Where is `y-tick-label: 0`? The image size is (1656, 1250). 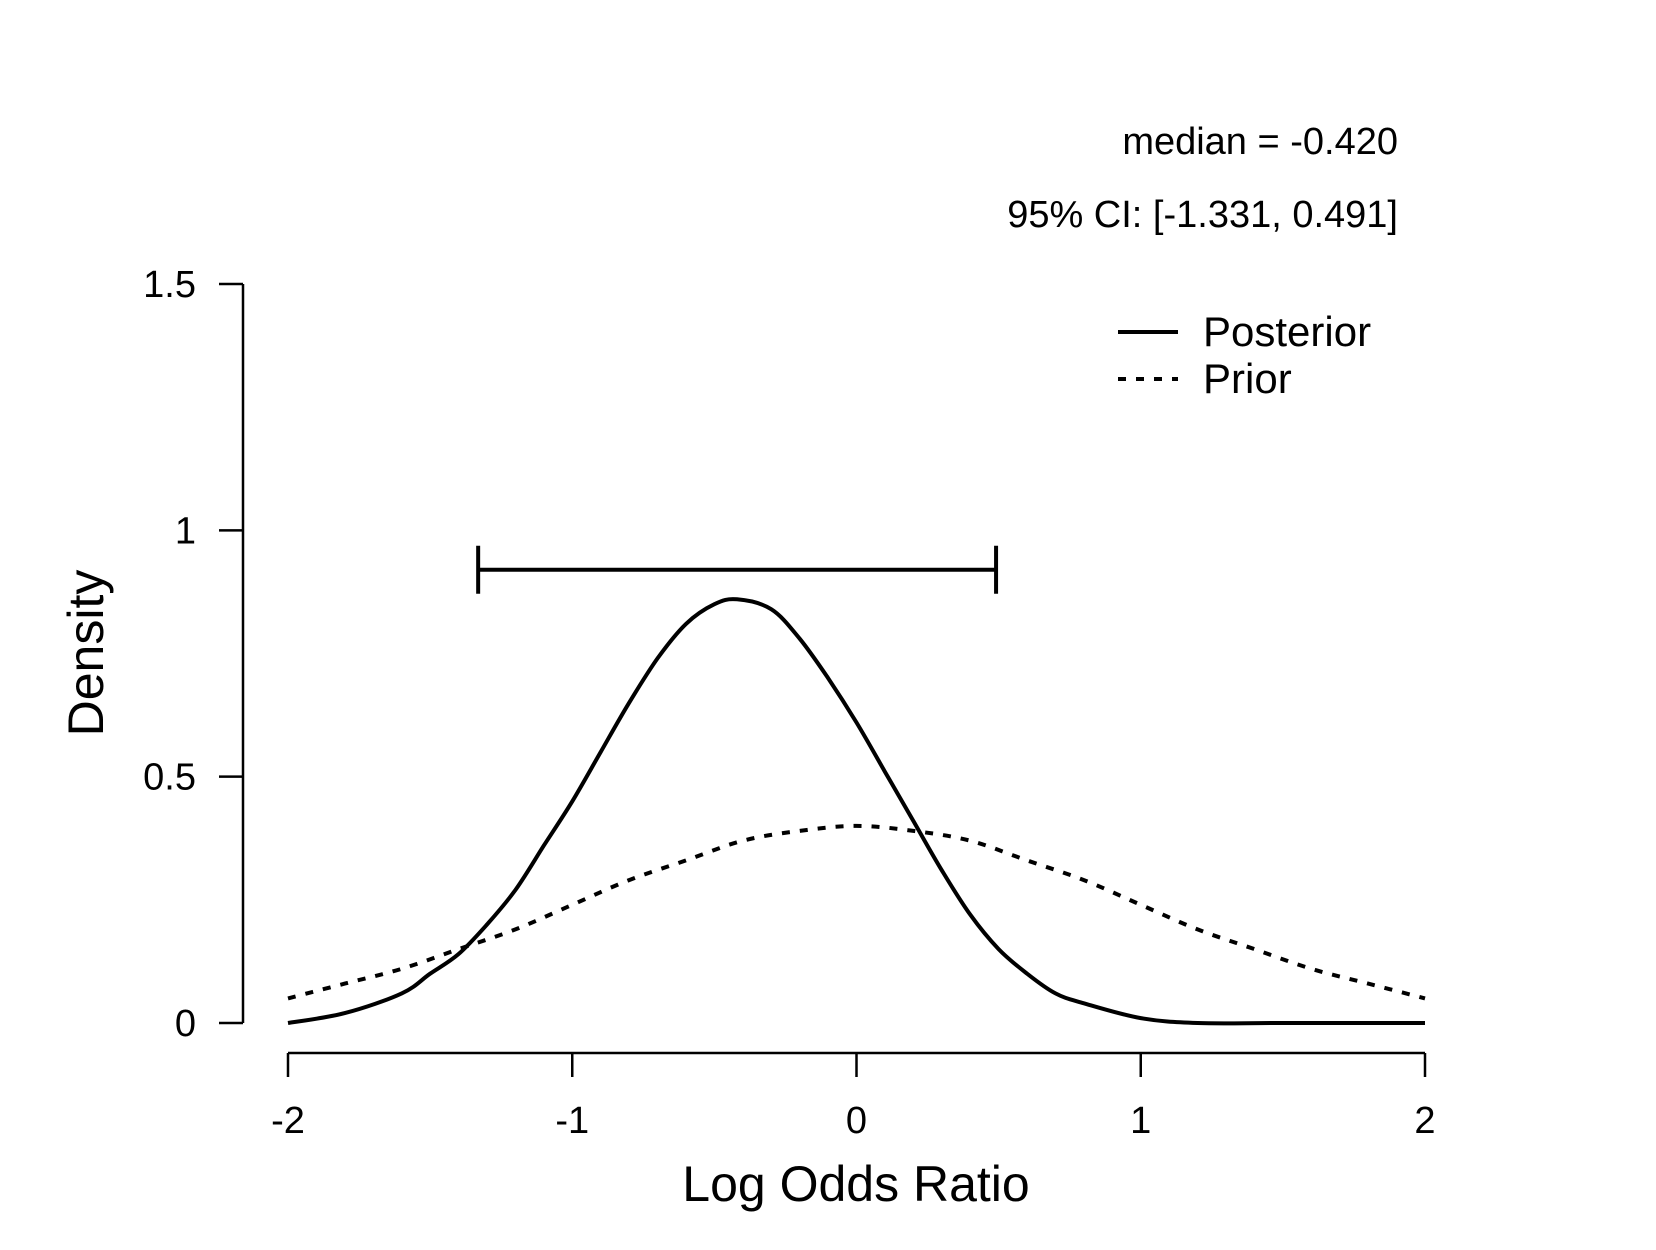 y-tick-label: 0 is located at coordinates (185, 1024).